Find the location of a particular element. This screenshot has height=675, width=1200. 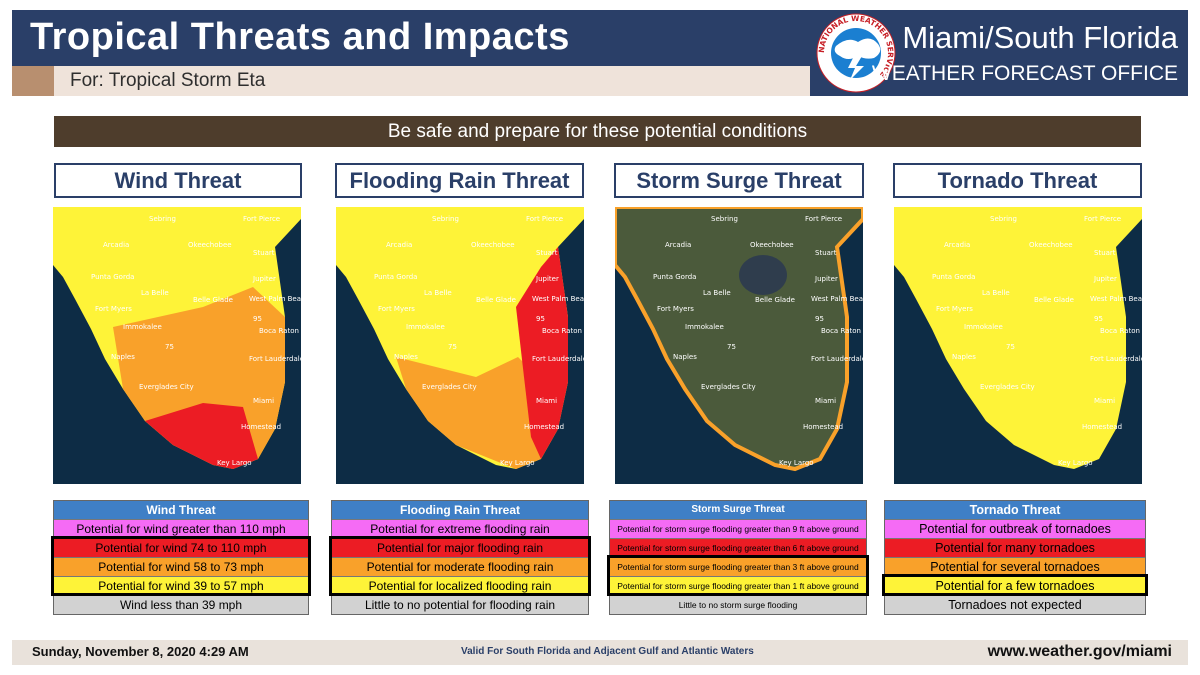

map-label: Naples is located at coordinates (685, 357).